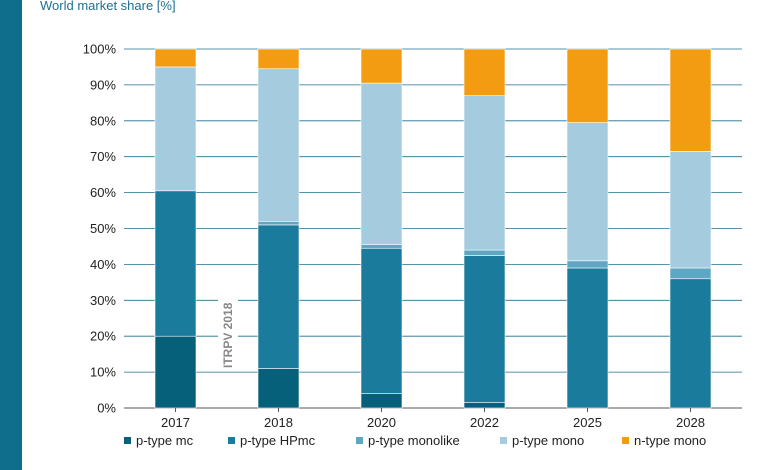 This screenshot has height=470, width=774. What do you see at coordinates (690, 422) in the screenshot?
I see `x-tick-label: 2028` at bounding box center [690, 422].